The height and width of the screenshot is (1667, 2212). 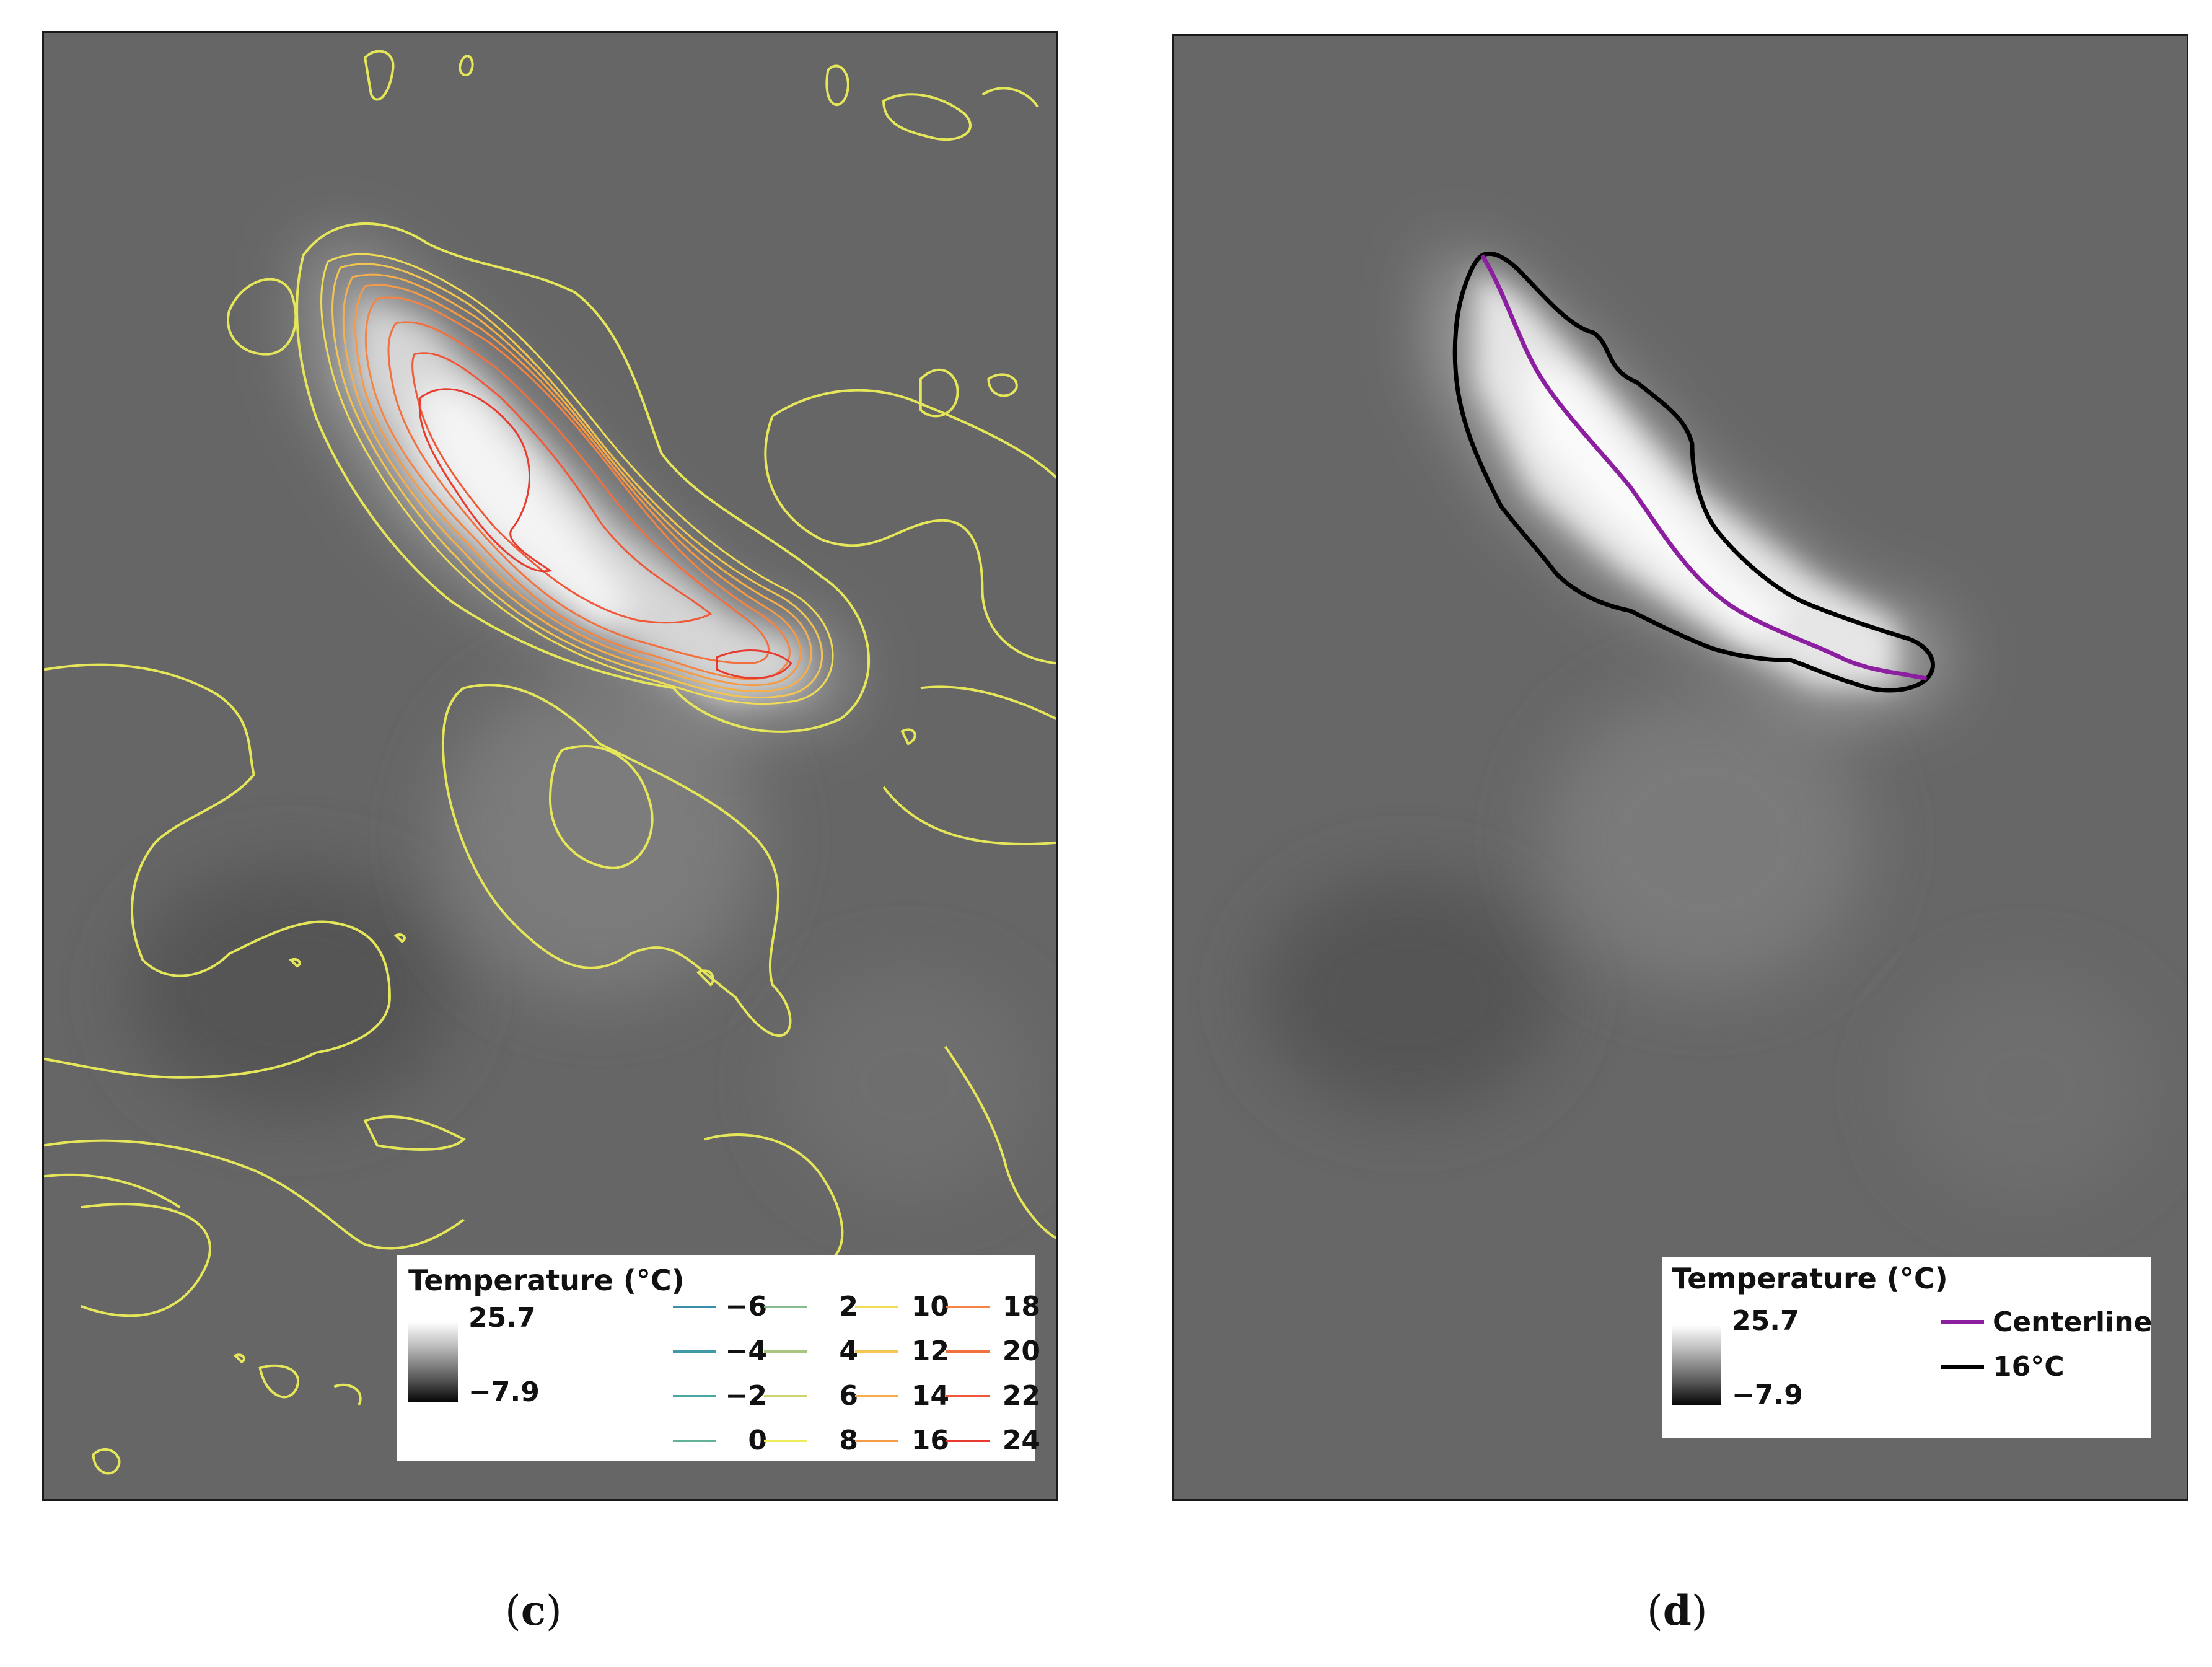 I want to click on contour-key-item: −6, so click(x=720, y=1306).